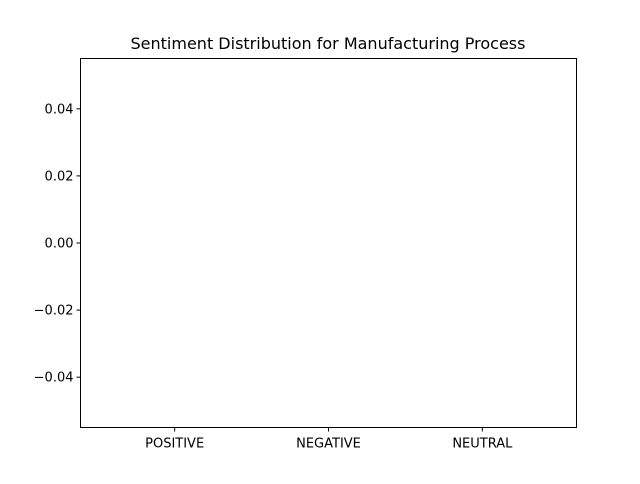 The width and height of the screenshot is (640, 484). I want to click on y-tick-label: −0.02, so click(54, 311).